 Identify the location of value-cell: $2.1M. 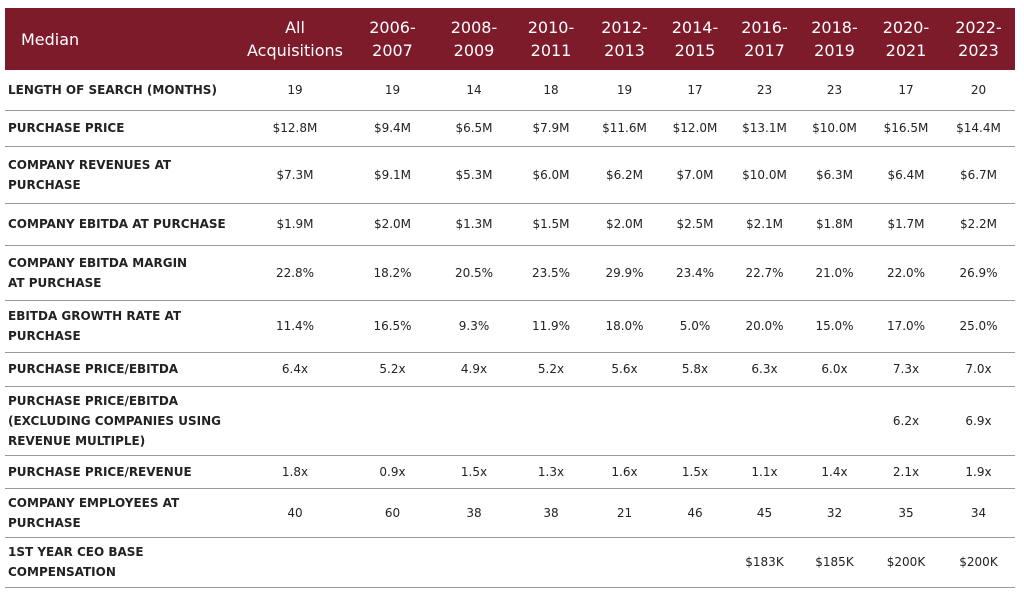
(764, 224).